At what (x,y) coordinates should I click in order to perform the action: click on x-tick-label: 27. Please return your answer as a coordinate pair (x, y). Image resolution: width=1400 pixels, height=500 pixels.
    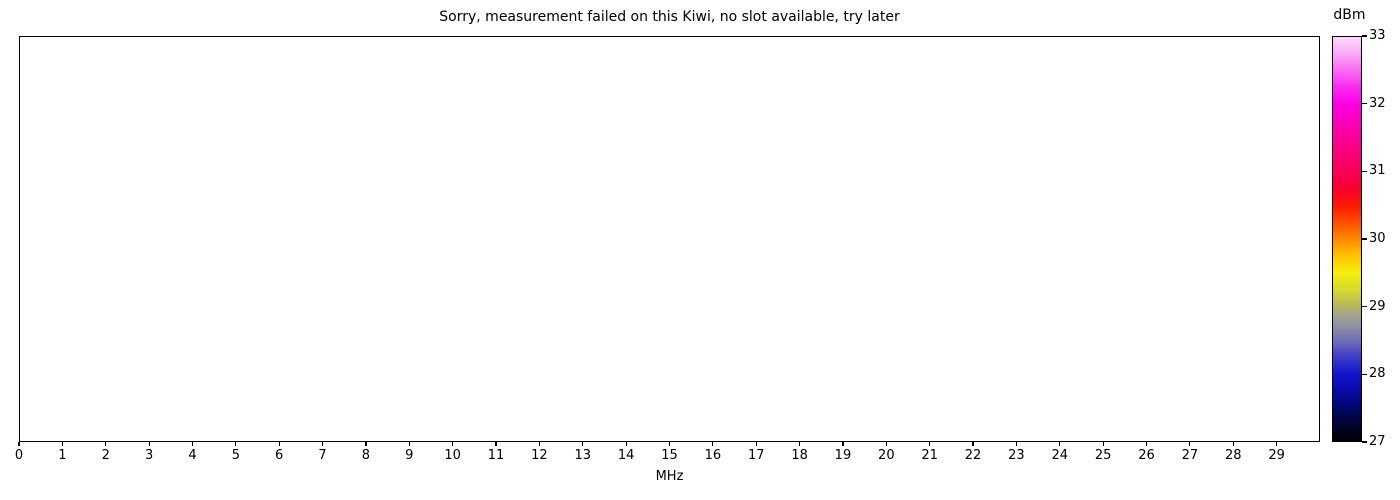
    Looking at the image, I should click on (1190, 455).